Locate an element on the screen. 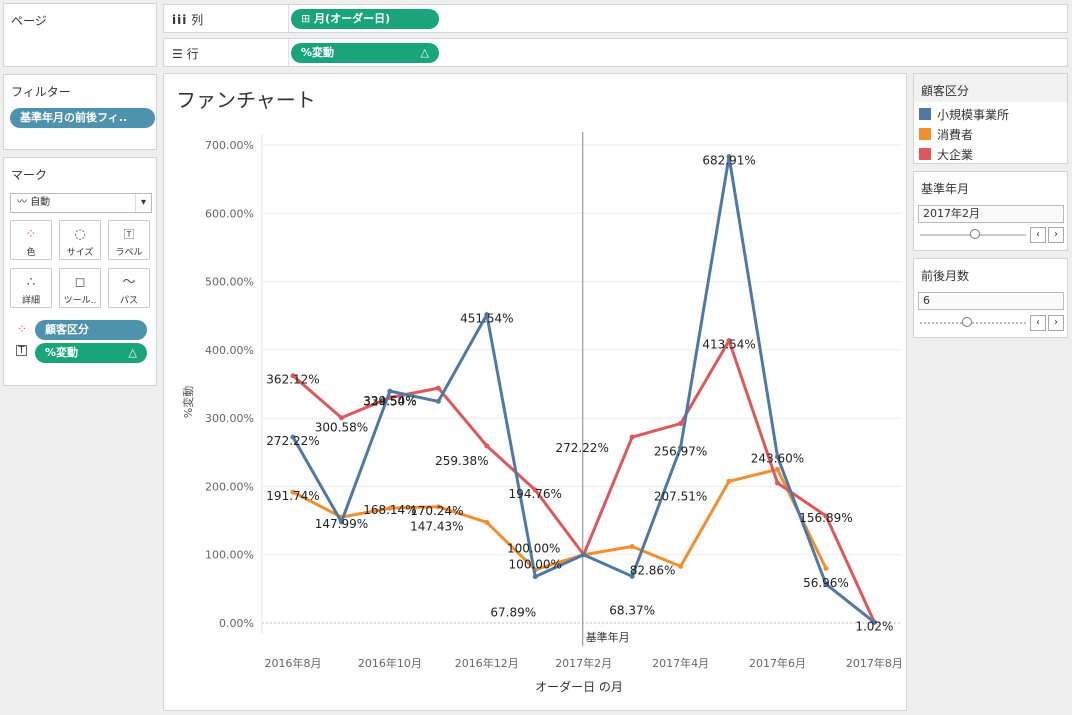 The image size is (1072, 715). param-months-slider-track is located at coordinates (973, 323).